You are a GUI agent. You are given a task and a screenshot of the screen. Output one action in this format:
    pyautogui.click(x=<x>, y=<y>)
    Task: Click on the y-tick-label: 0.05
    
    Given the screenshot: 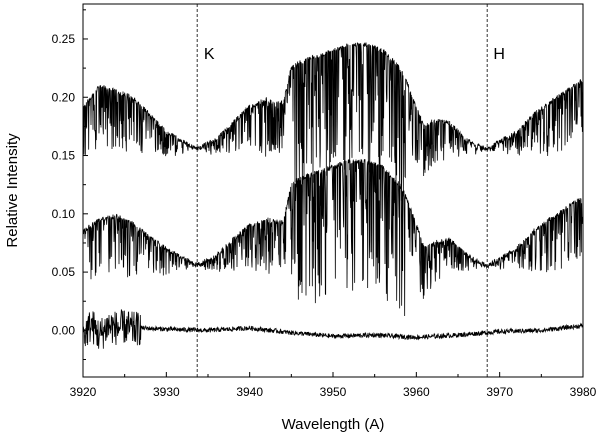 What is the action you would take?
    pyautogui.click(x=64, y=272)
    